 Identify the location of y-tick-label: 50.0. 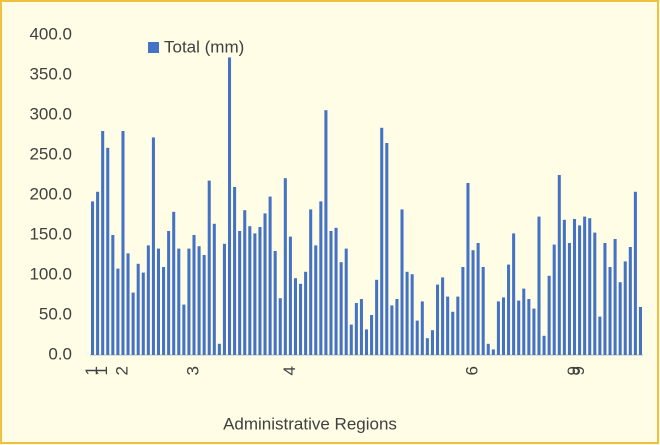
(55, 313).